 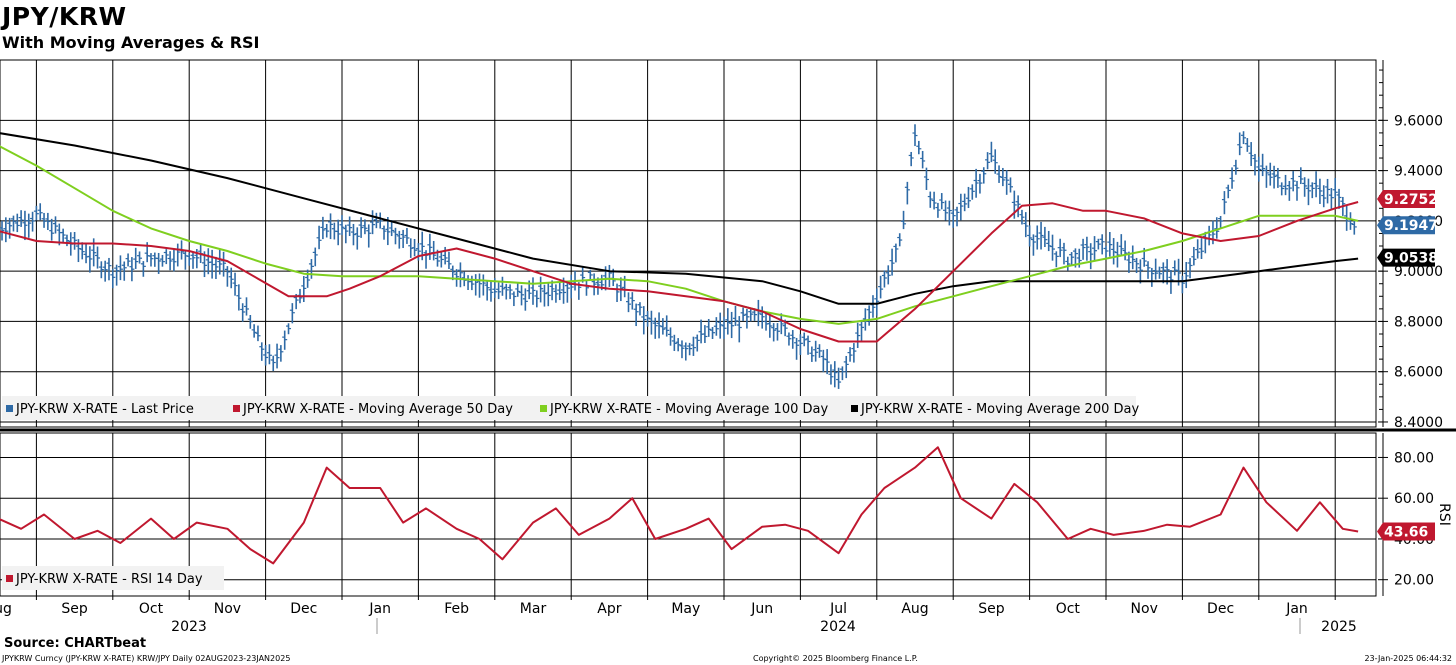 What do you see at coordinates (838, 609) in the screenshot?
I see `x-month-label: Jul` at bounding box center [838, 609].